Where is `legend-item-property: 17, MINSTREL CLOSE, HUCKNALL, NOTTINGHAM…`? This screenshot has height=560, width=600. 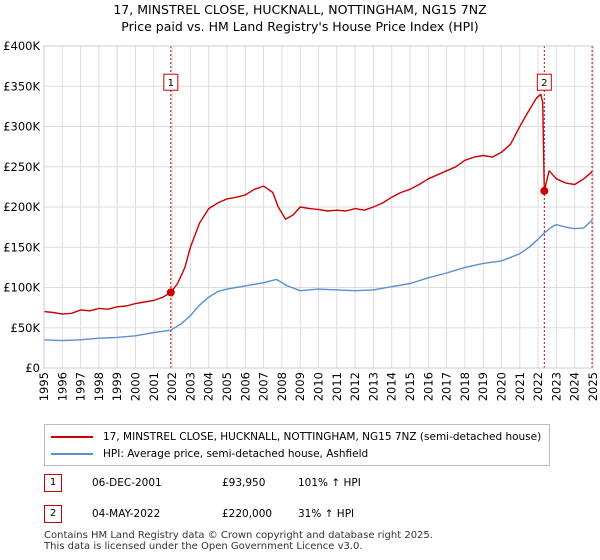
legend-item-property: 17, MINSTREL CLOSE, HUCKNALL, NOTTINGHAM… is located at coordinates (296, 437).